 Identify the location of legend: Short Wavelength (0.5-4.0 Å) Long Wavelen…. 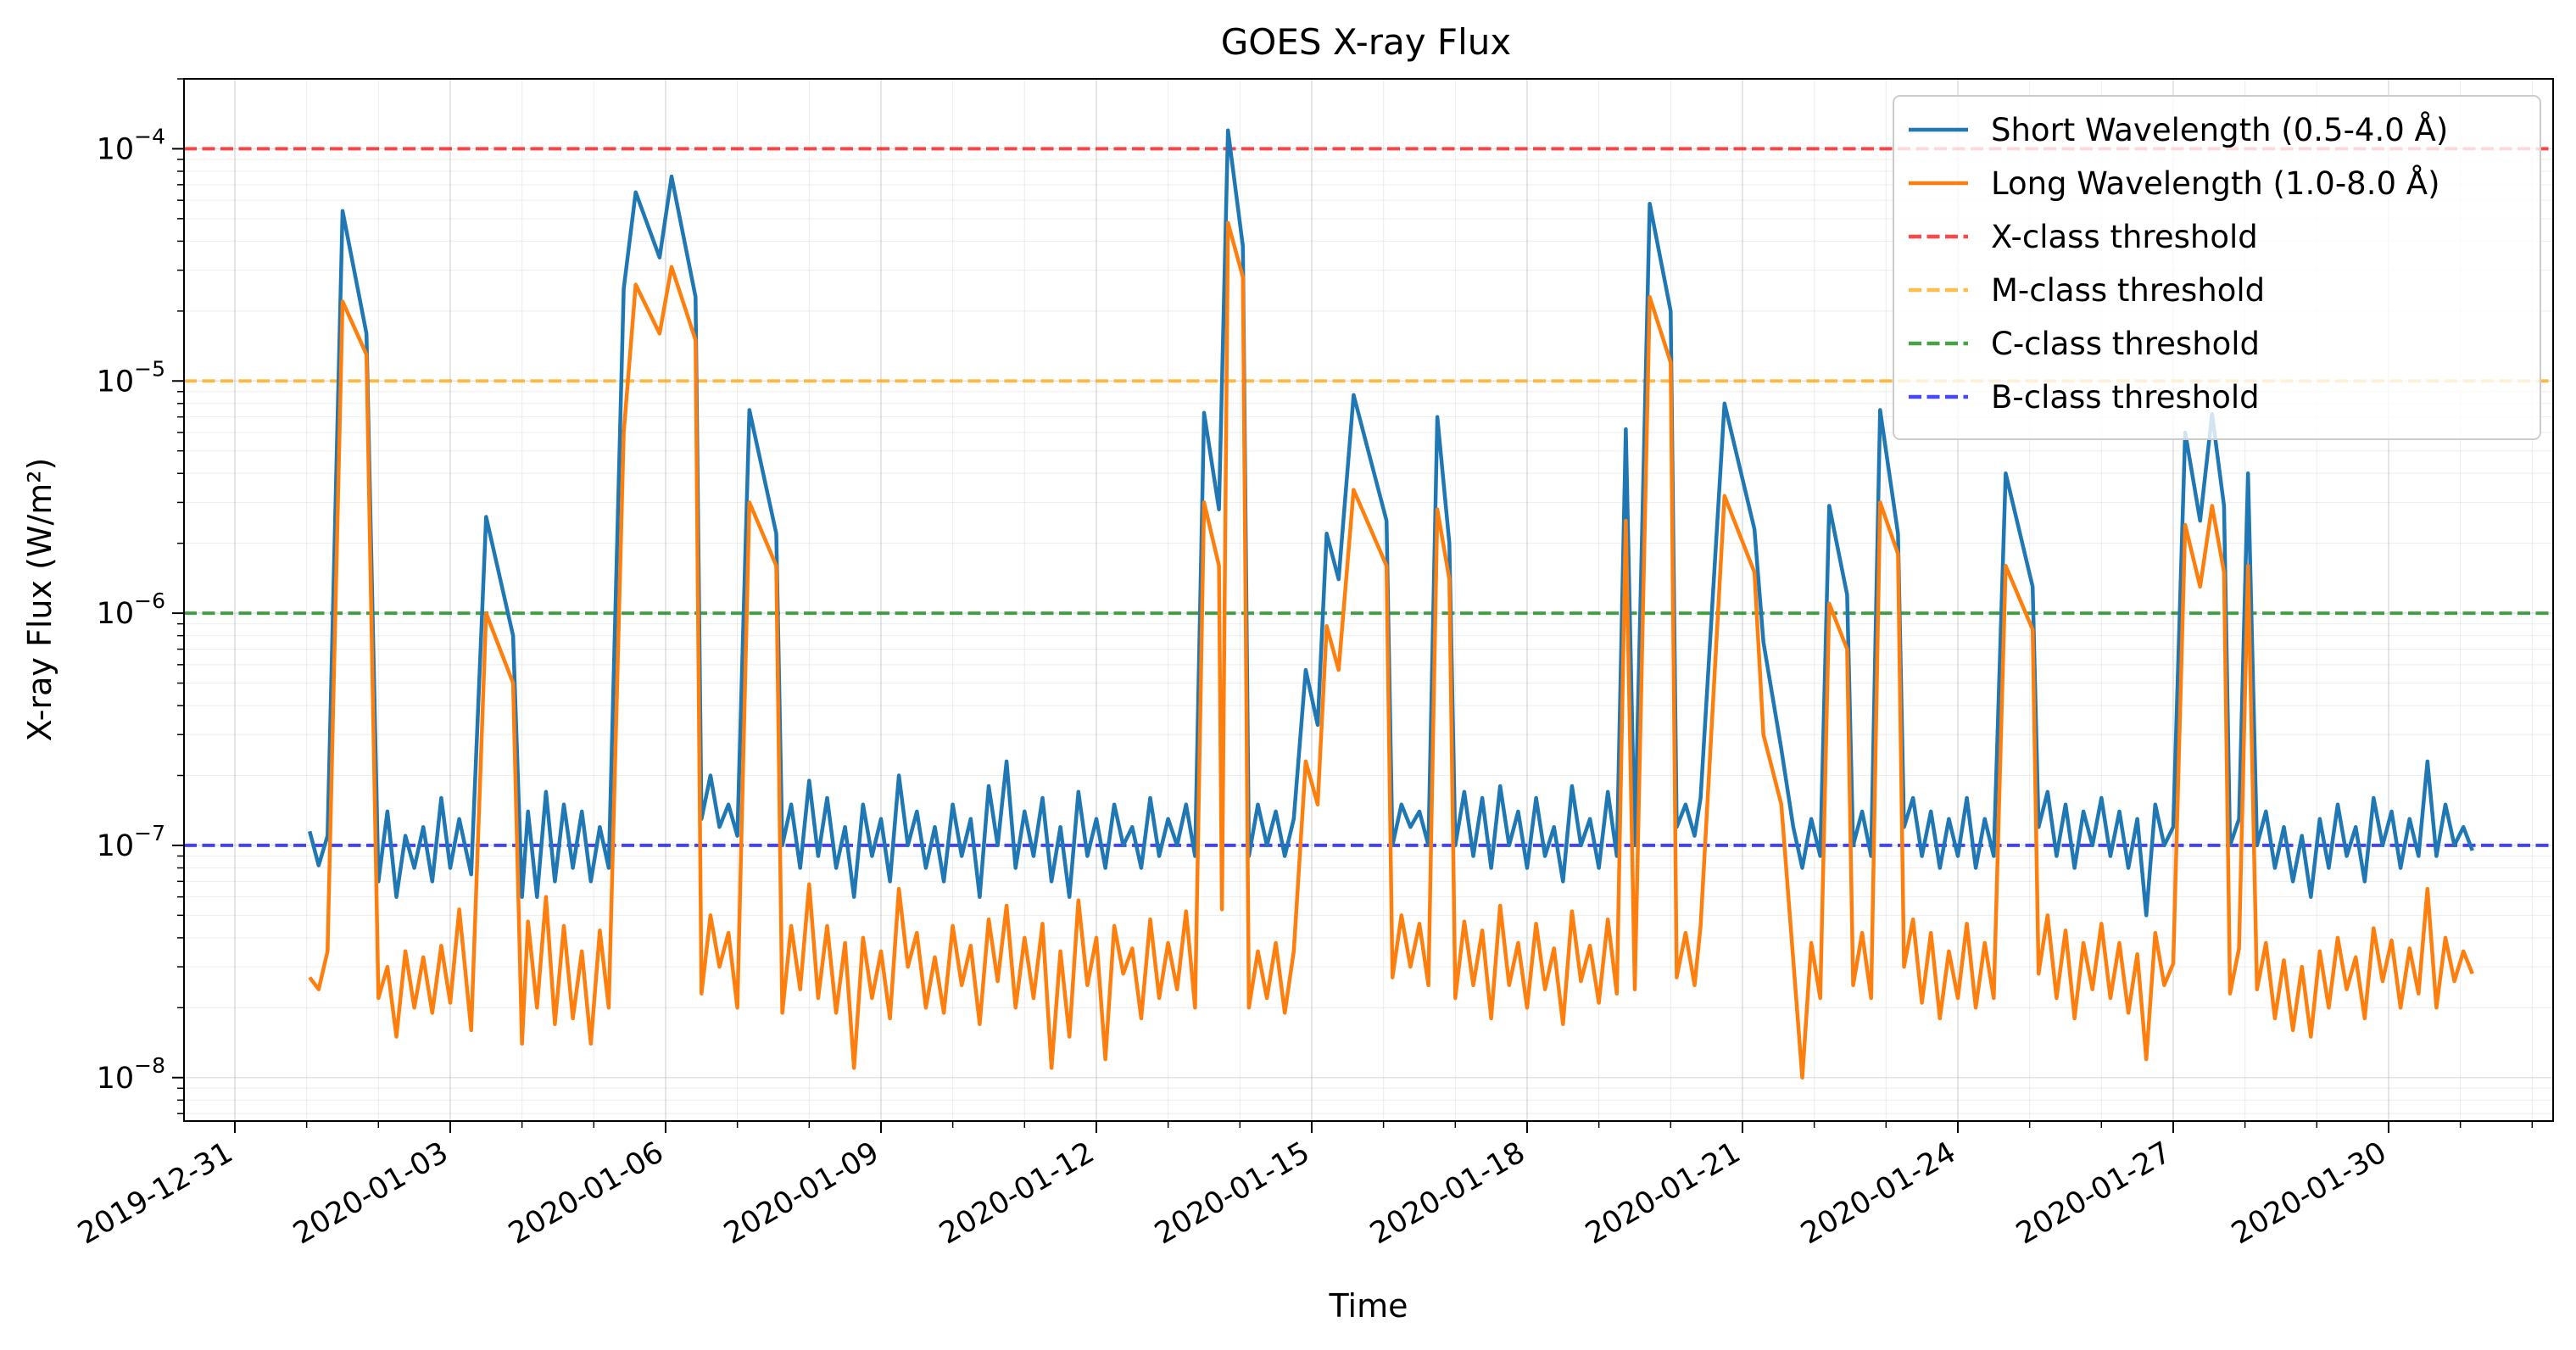
(2217, 267).